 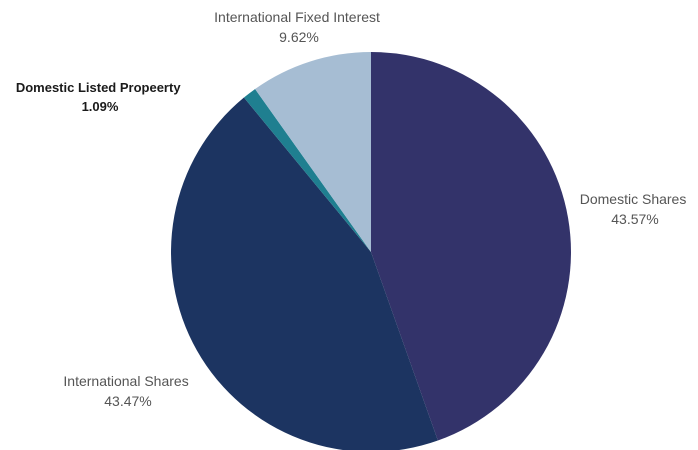 I want to click on label-international-shares-name: International Shares, so click(x=125, y=381).